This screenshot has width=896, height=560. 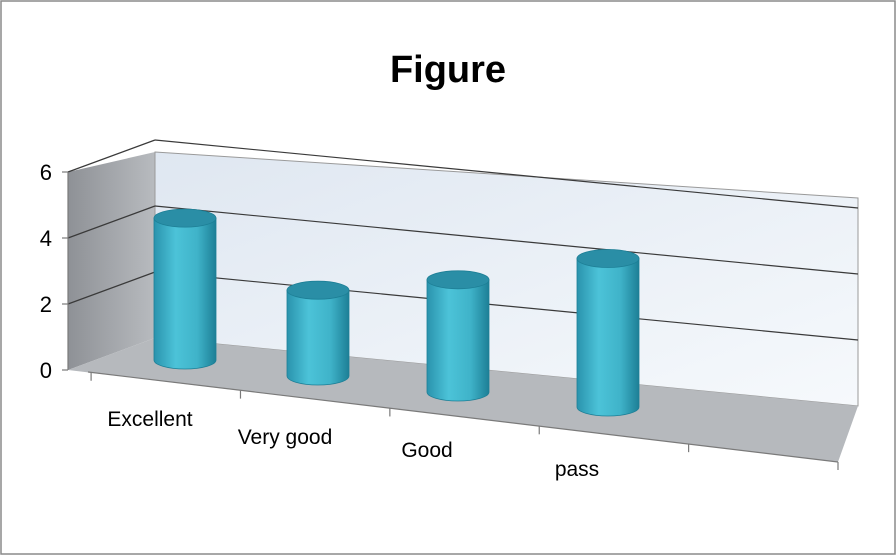 I want to click on x-tick-label: Excellent, so click(x=149, y=419).